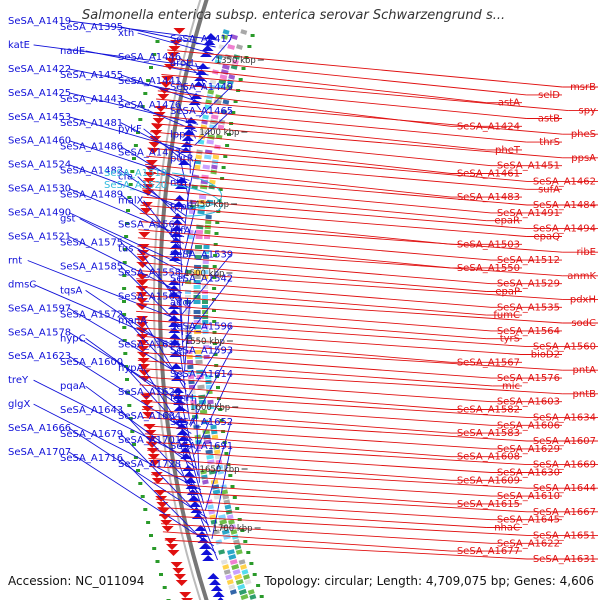 The width and height of the screenshot is (600, 600). Describe the element at coordinates (507, 528) in the screenshot. I see `plus-gene-label: nhaC` at that location.